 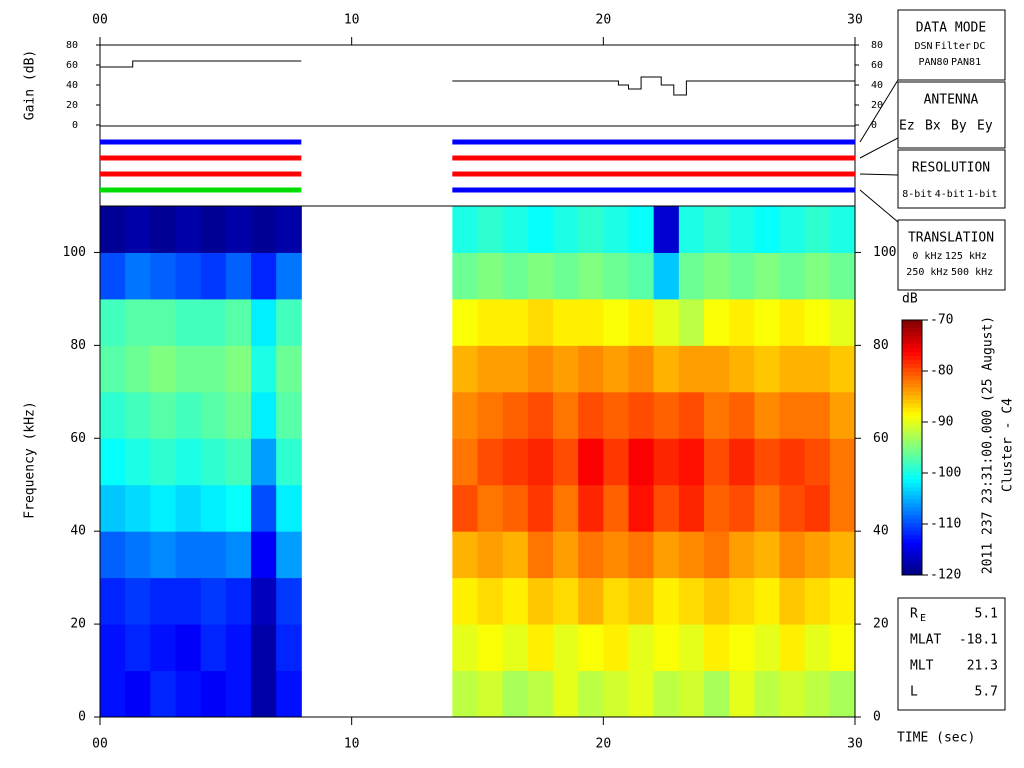 What do you see at coordinates (925, 640) in the screenshot?
I see `info-label: MLAT` at bounding box center [925, 640].